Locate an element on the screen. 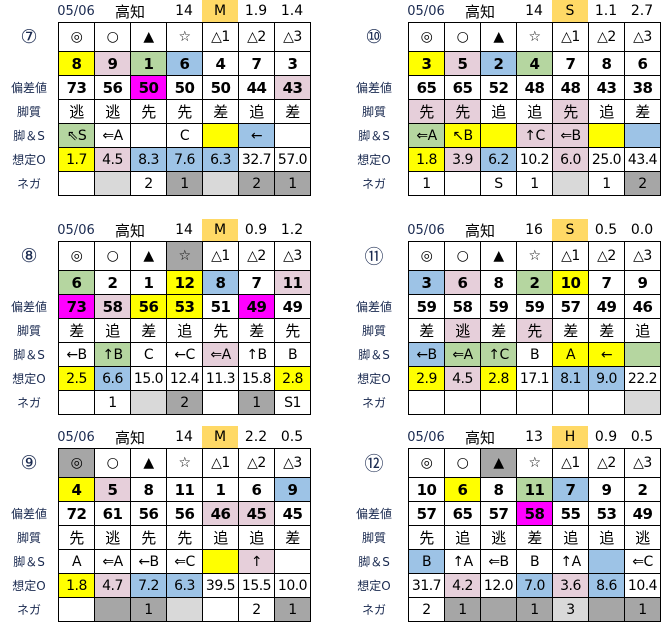 This screenshot has height=629, width=667. grid-cell: ▲ is located at coordinates (498, 37).